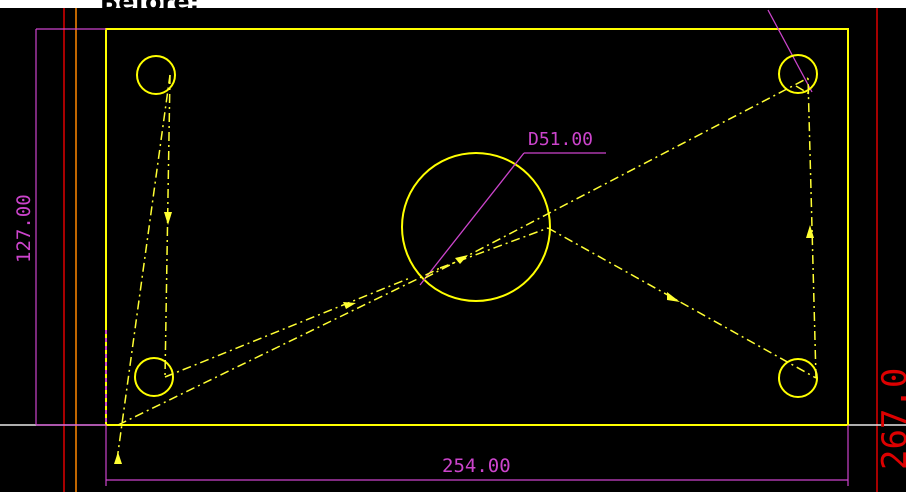  I want to click on hole-top-right, so click(798, 74).